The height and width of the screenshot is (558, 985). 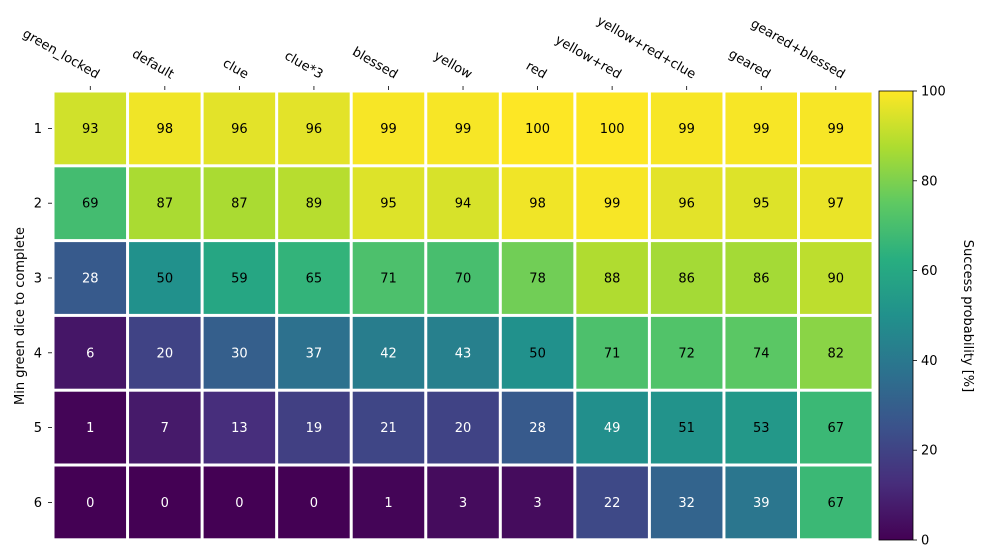 I want to click on cell-value-label: 13, so click(x=239, y=428).